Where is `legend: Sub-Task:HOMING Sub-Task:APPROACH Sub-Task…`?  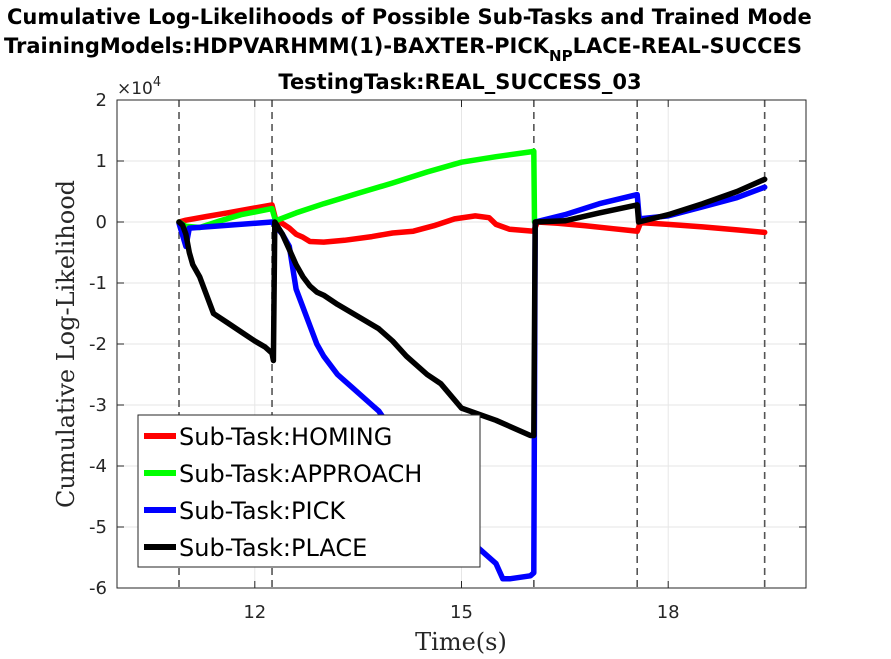
legend: Sub-Task:HOMING Sub-Task:APPROACH Sub-Task… is located at coordinates (309, 491).